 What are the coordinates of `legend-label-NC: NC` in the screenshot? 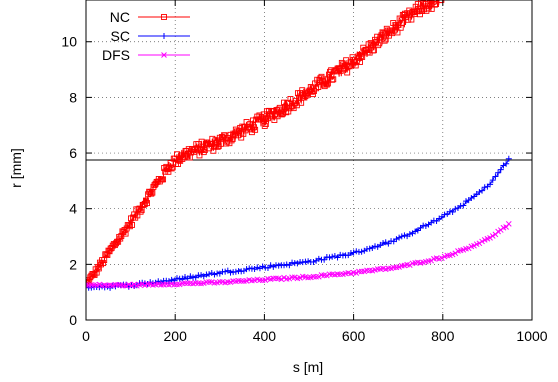 It's located at (120, 17).